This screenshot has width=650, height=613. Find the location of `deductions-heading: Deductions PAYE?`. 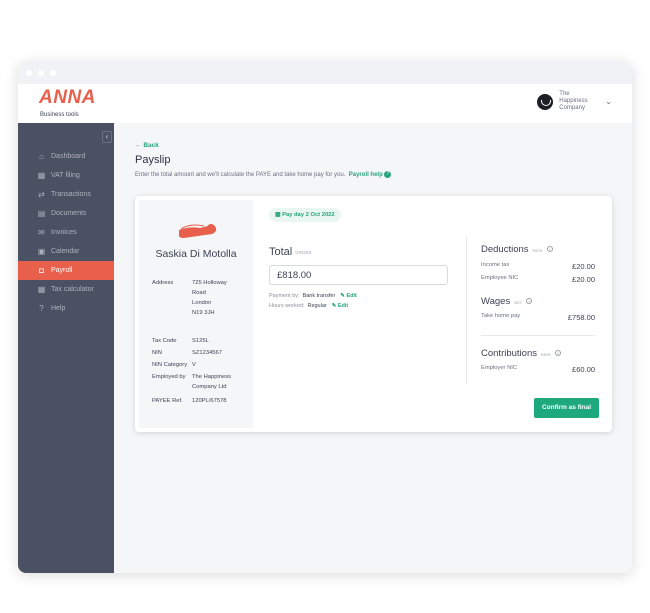

deductions-heading: Deductions PAYE? is located at coordinates (517, 249).